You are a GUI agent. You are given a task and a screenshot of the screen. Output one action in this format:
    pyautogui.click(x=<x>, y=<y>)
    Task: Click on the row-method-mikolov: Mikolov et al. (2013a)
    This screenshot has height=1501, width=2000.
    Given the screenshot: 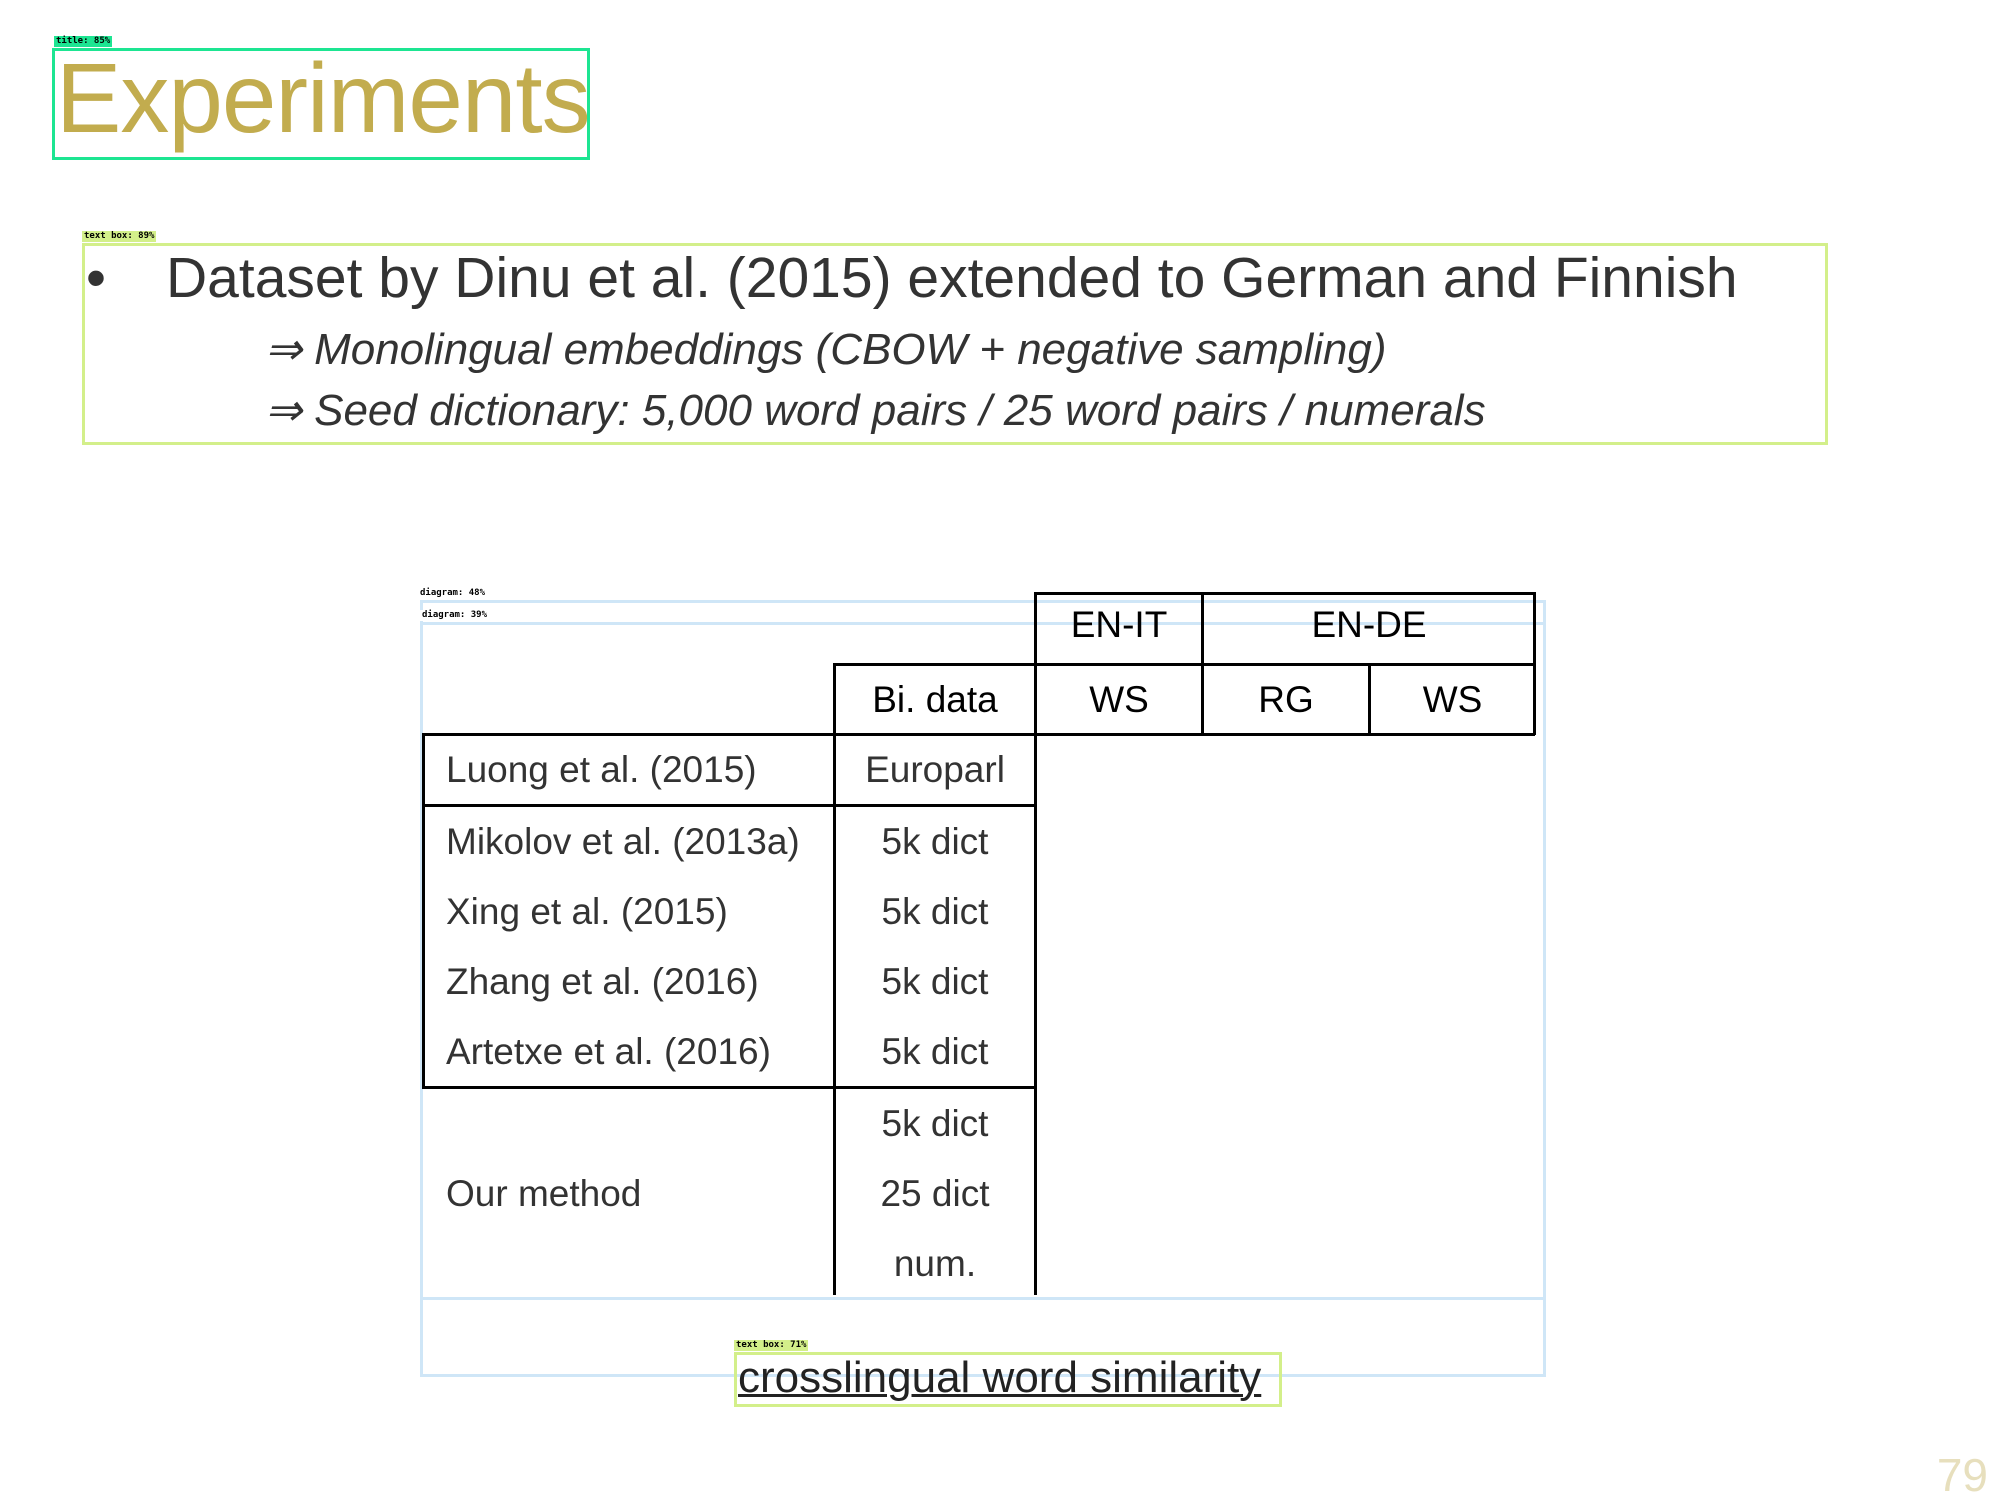 What is the action you would take?
    pyautogui.click(x=623, y=841)
    